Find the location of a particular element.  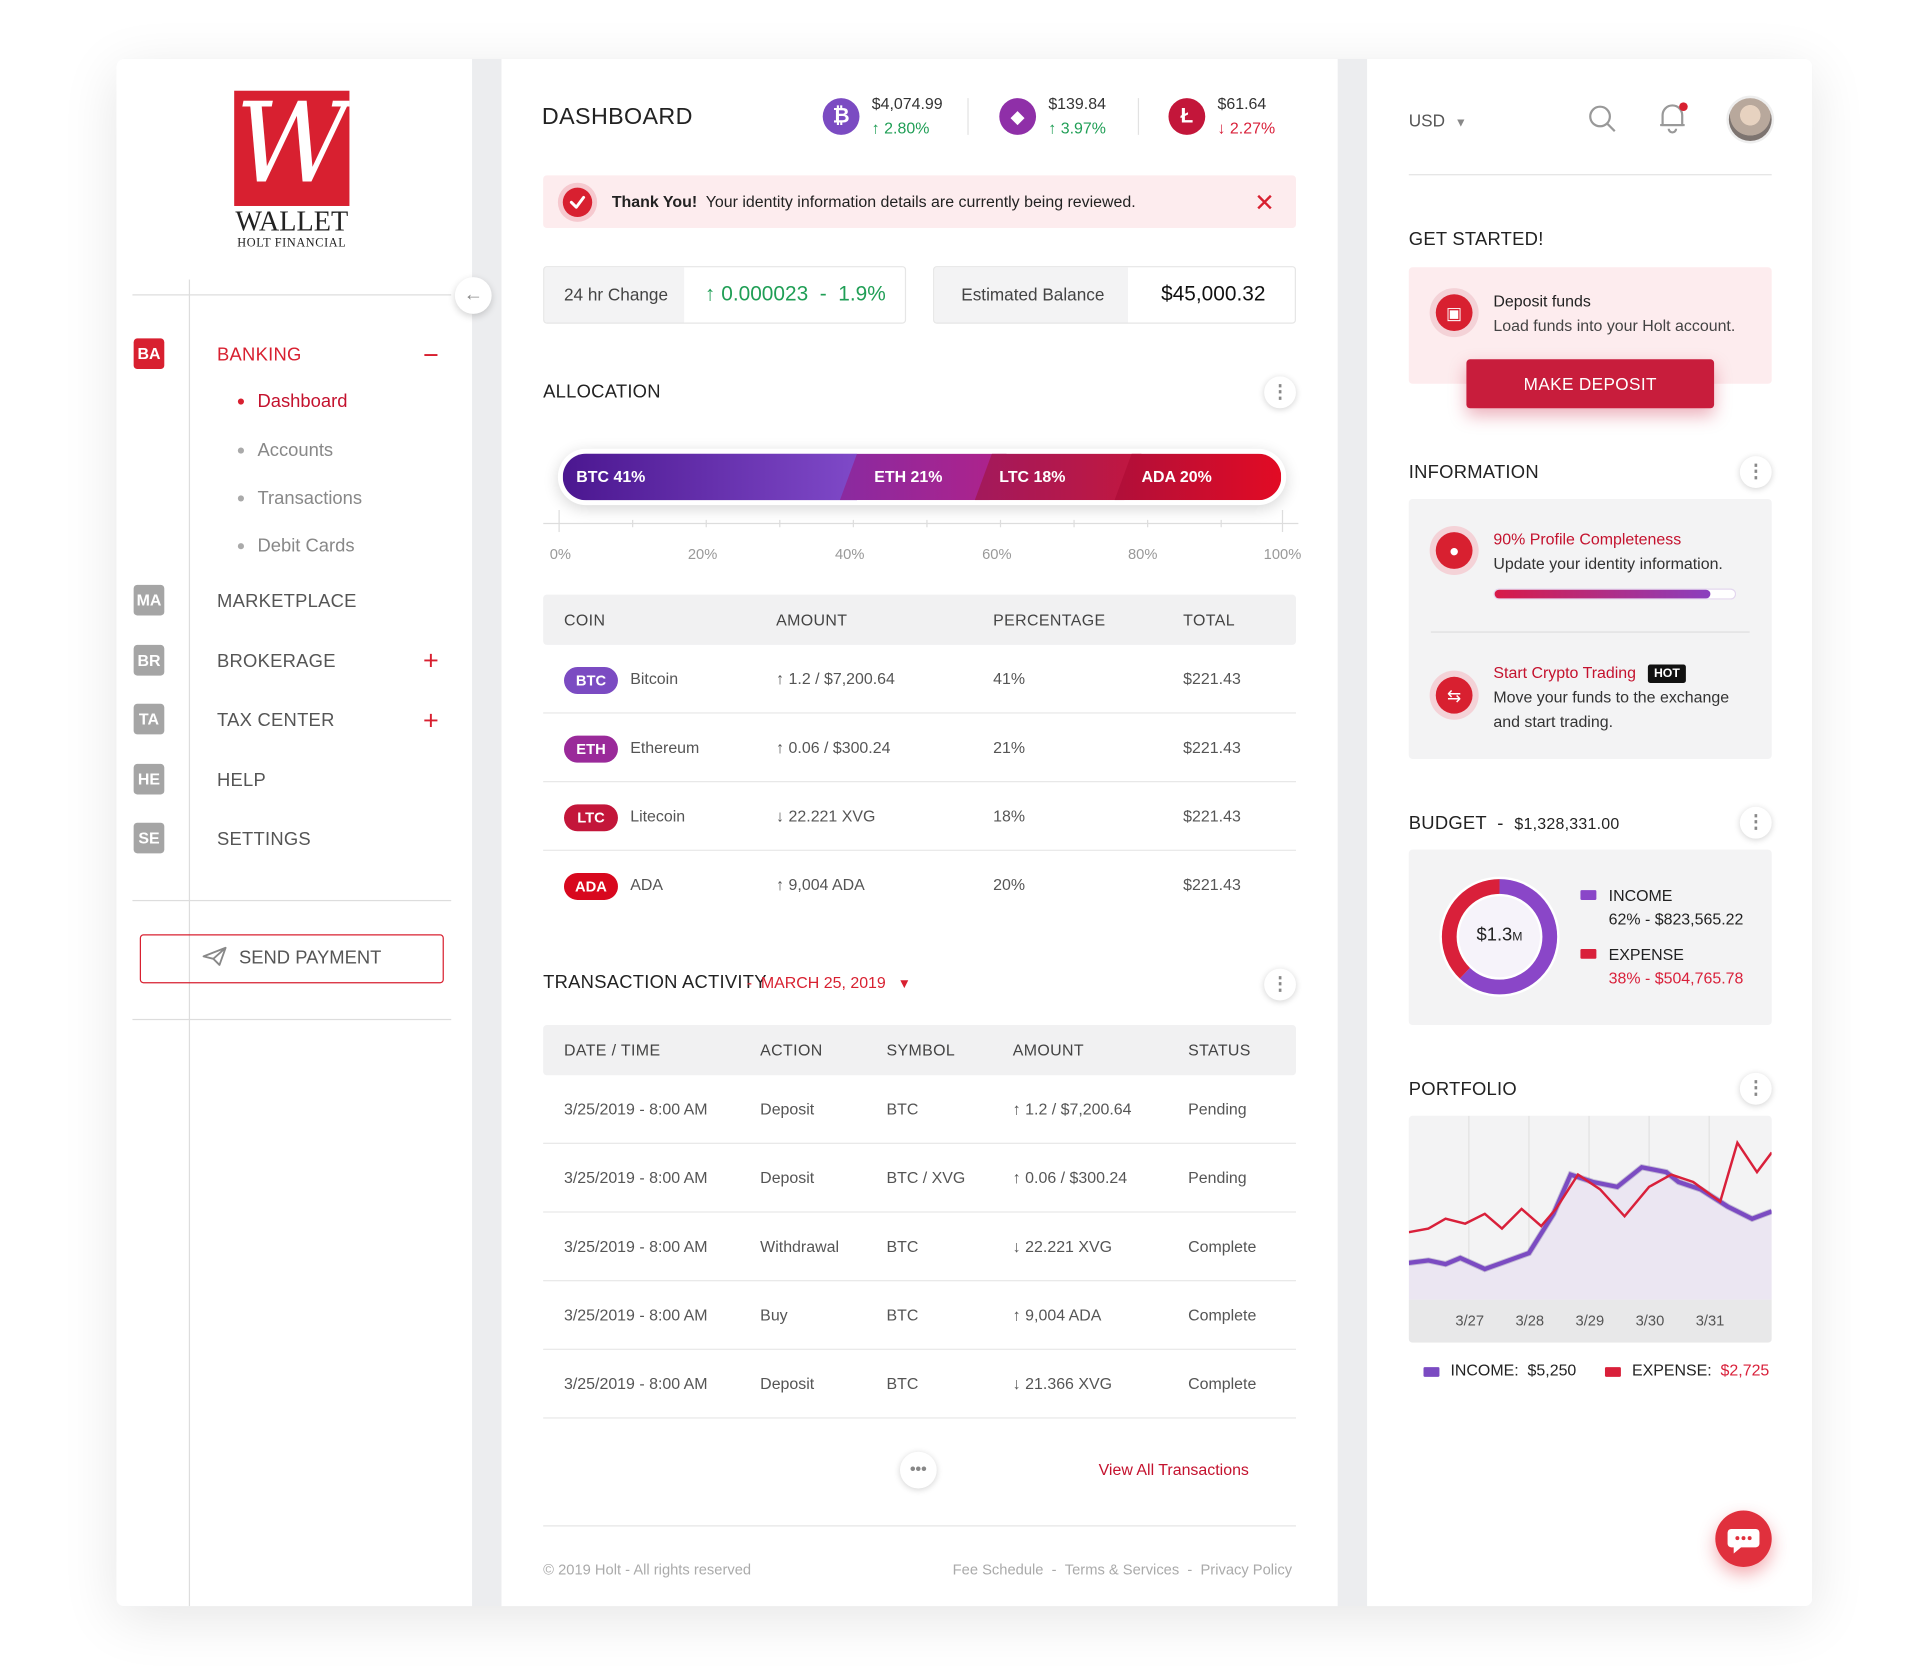

make-deposit-button: MAKE DEPOSIT is located at coordinates (1590, 384).